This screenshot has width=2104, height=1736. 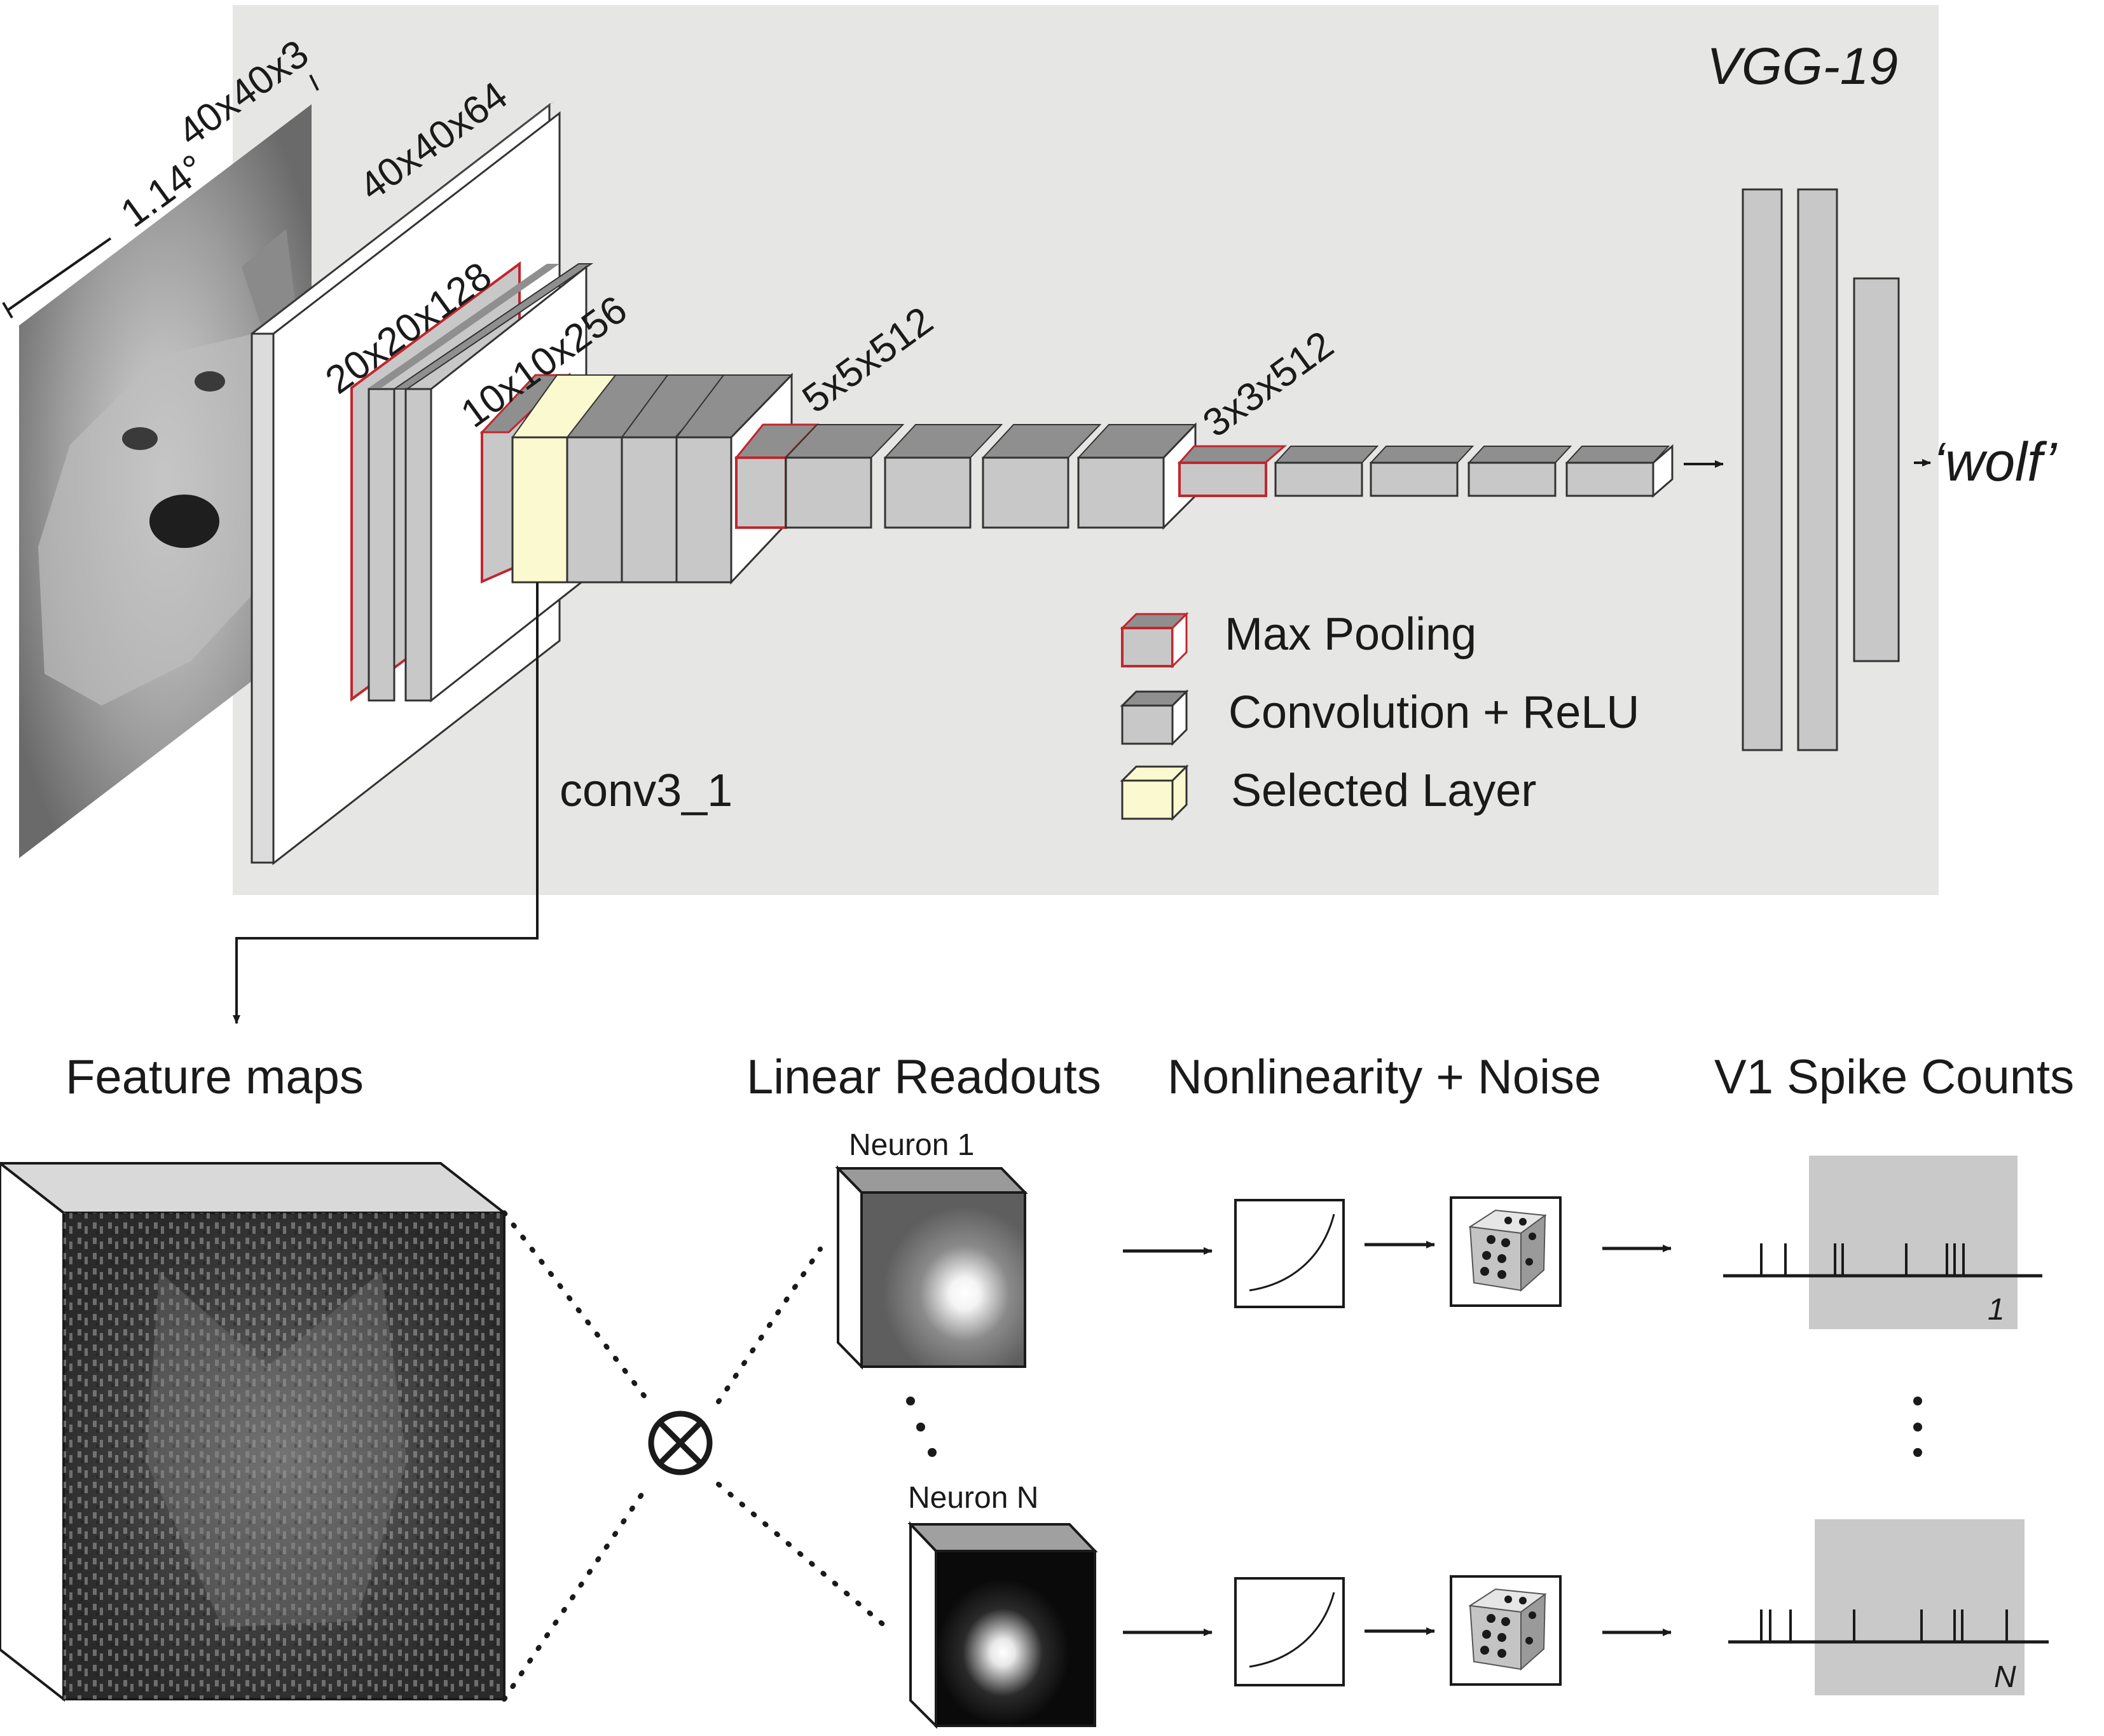 I want to click on output-class-label: ‘wolf’, so click(x=1995, y=462).